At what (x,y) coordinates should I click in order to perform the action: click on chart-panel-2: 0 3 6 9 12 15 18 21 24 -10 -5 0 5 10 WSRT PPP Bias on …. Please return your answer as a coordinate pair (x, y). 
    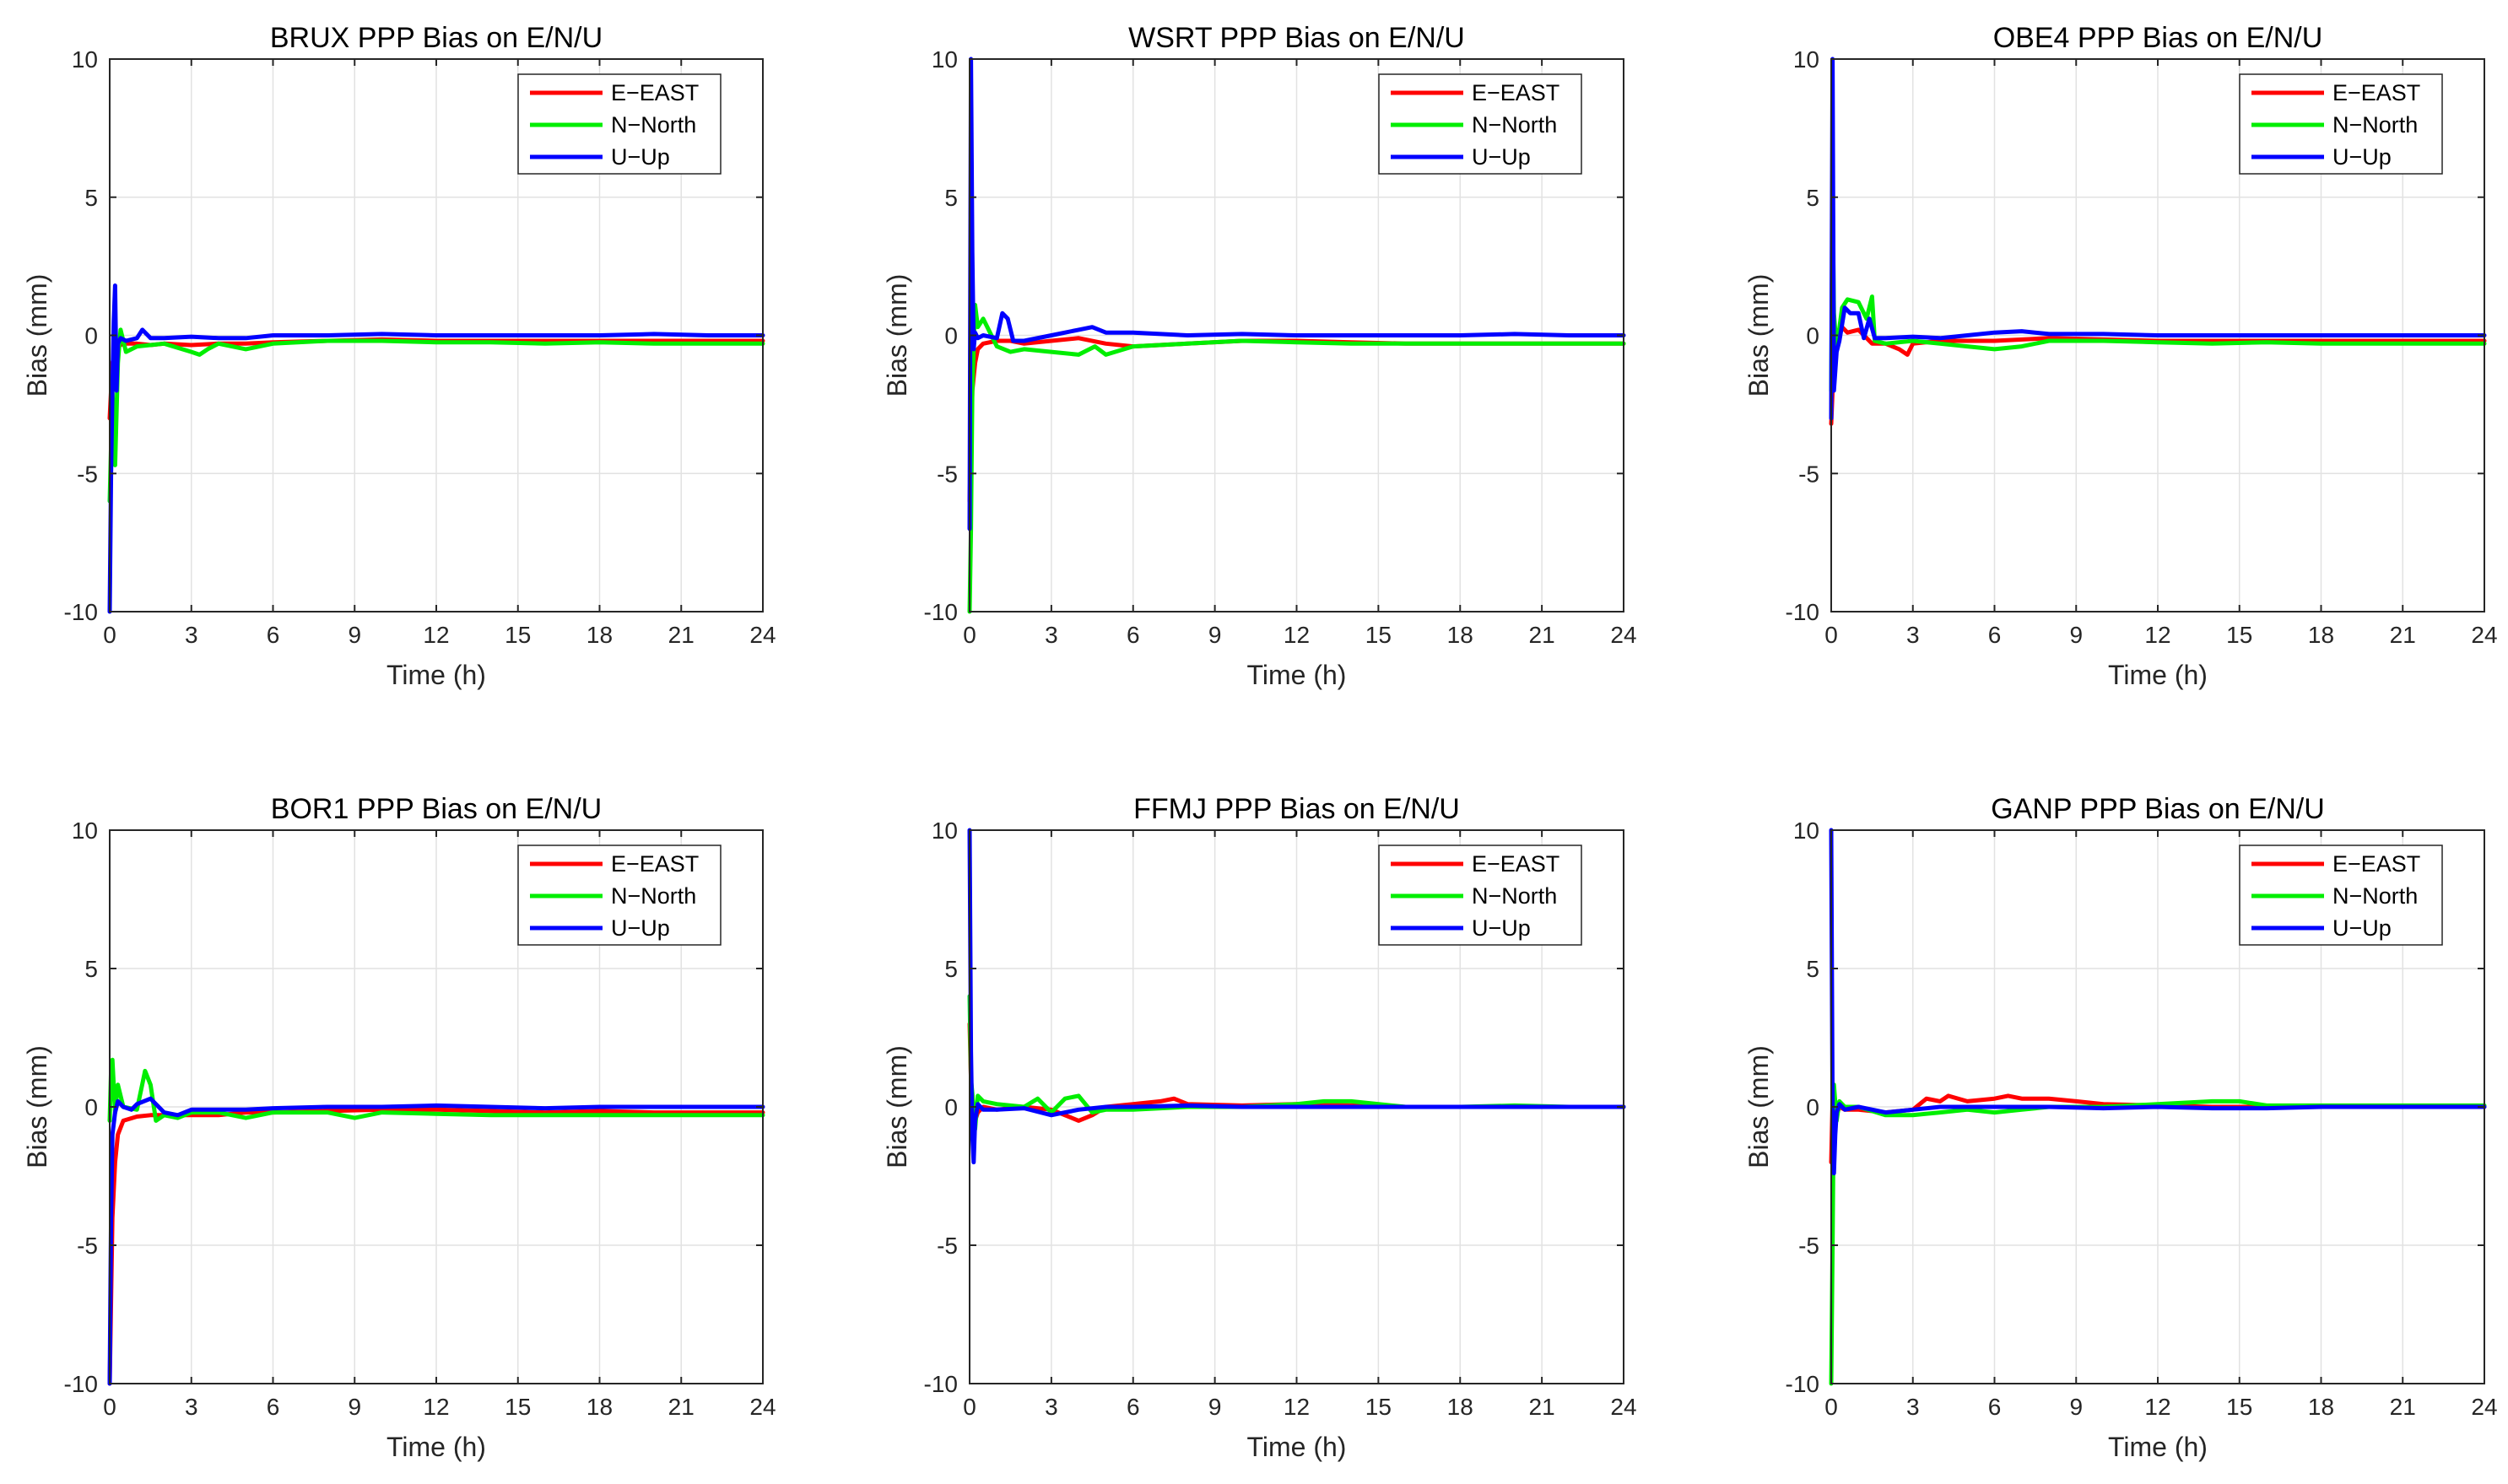
    Looking at the image, I should click on (1259, 356).